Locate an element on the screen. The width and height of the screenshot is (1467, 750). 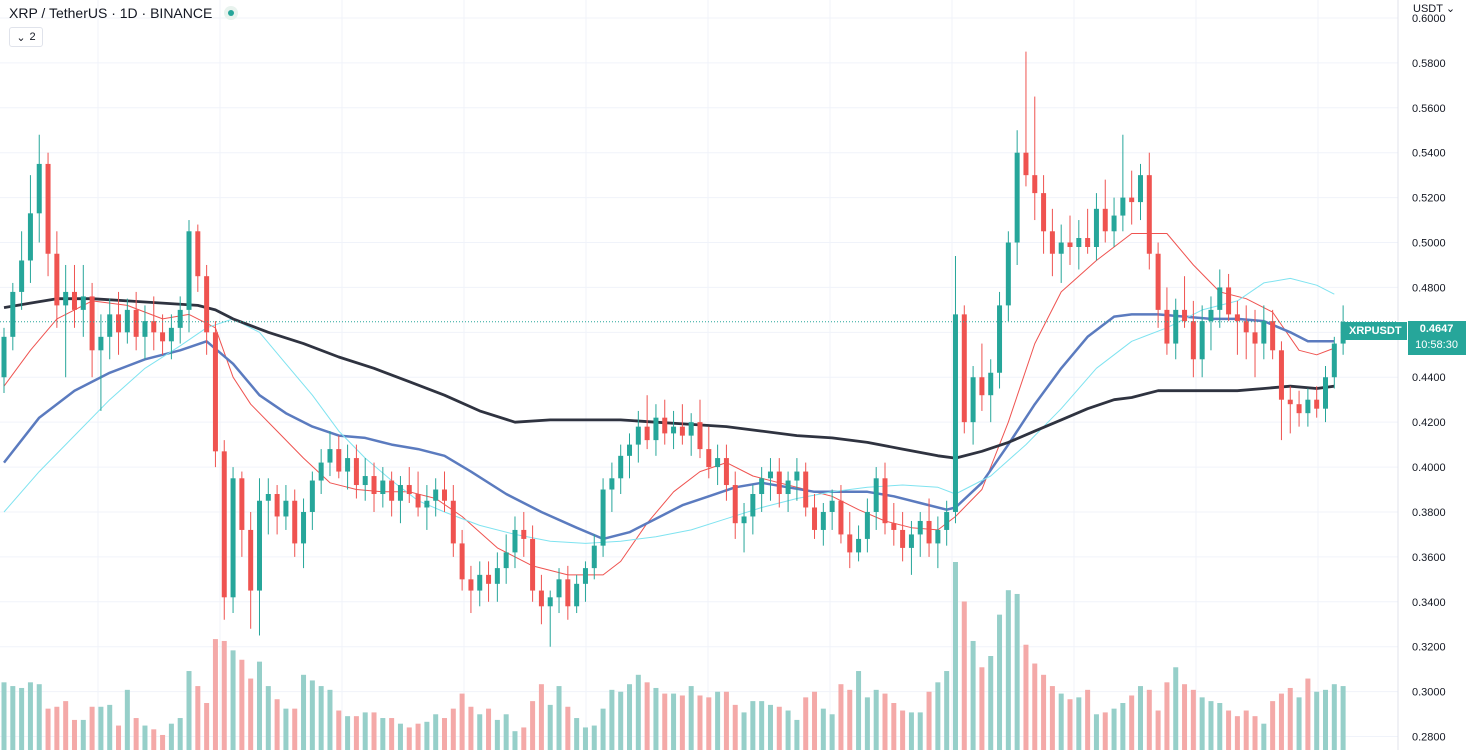
indicators-toggle: ⌄ 2 is located at coordinates (26, 37).